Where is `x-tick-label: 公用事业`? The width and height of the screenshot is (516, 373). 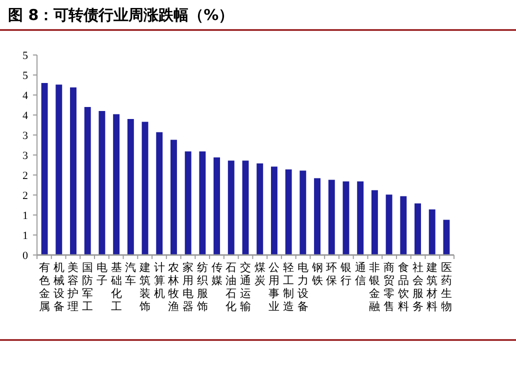 x-tick-label: 公用事业 is located at coordinates (274, 287).